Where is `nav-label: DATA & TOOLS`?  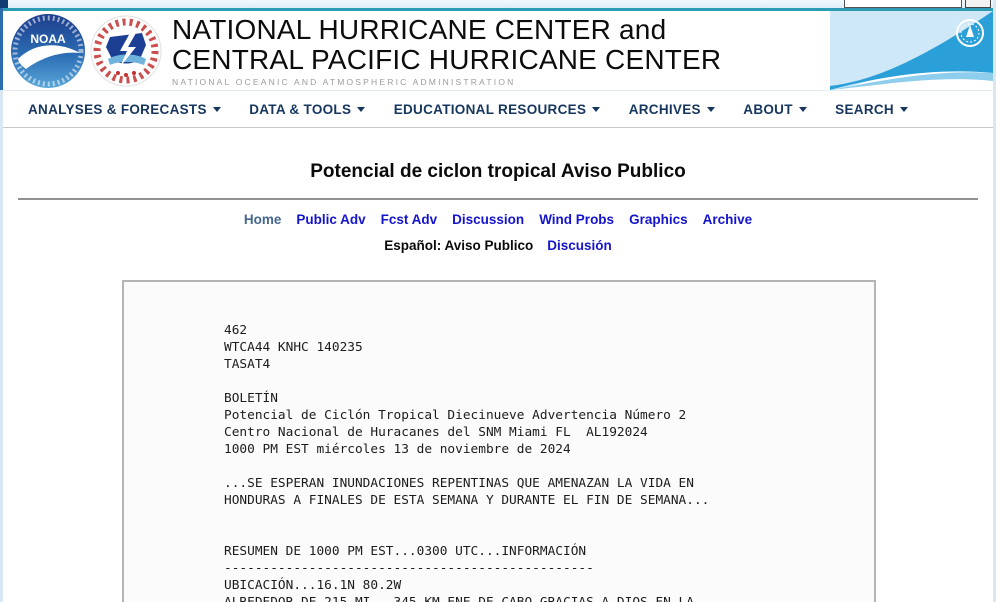
nav-label: DATA & TOOLS is located at coordinates (300, 109).